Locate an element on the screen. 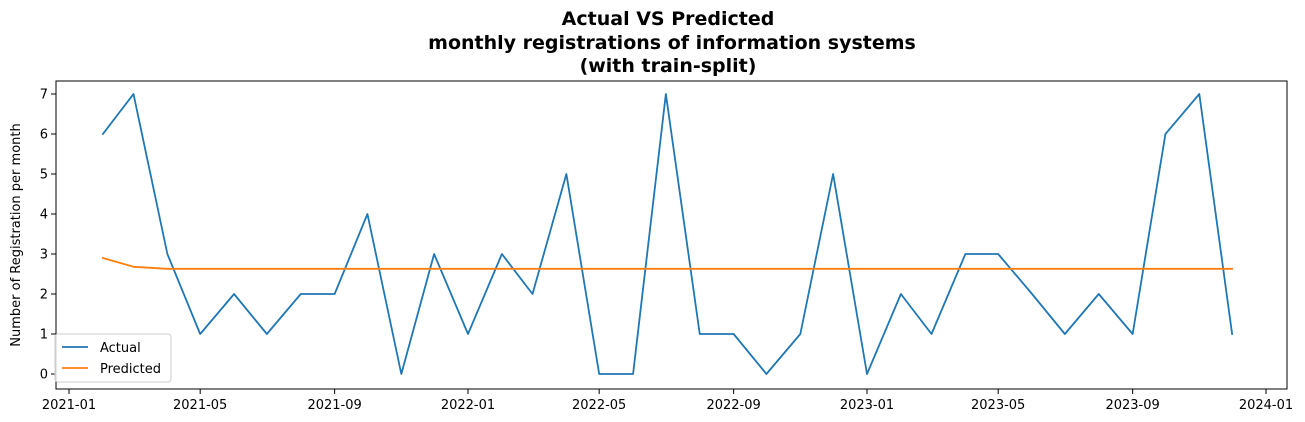 Image resolution: width=1305 pixels, height=422 pixels. series-line-predicted is located at coordinates (667, 263).